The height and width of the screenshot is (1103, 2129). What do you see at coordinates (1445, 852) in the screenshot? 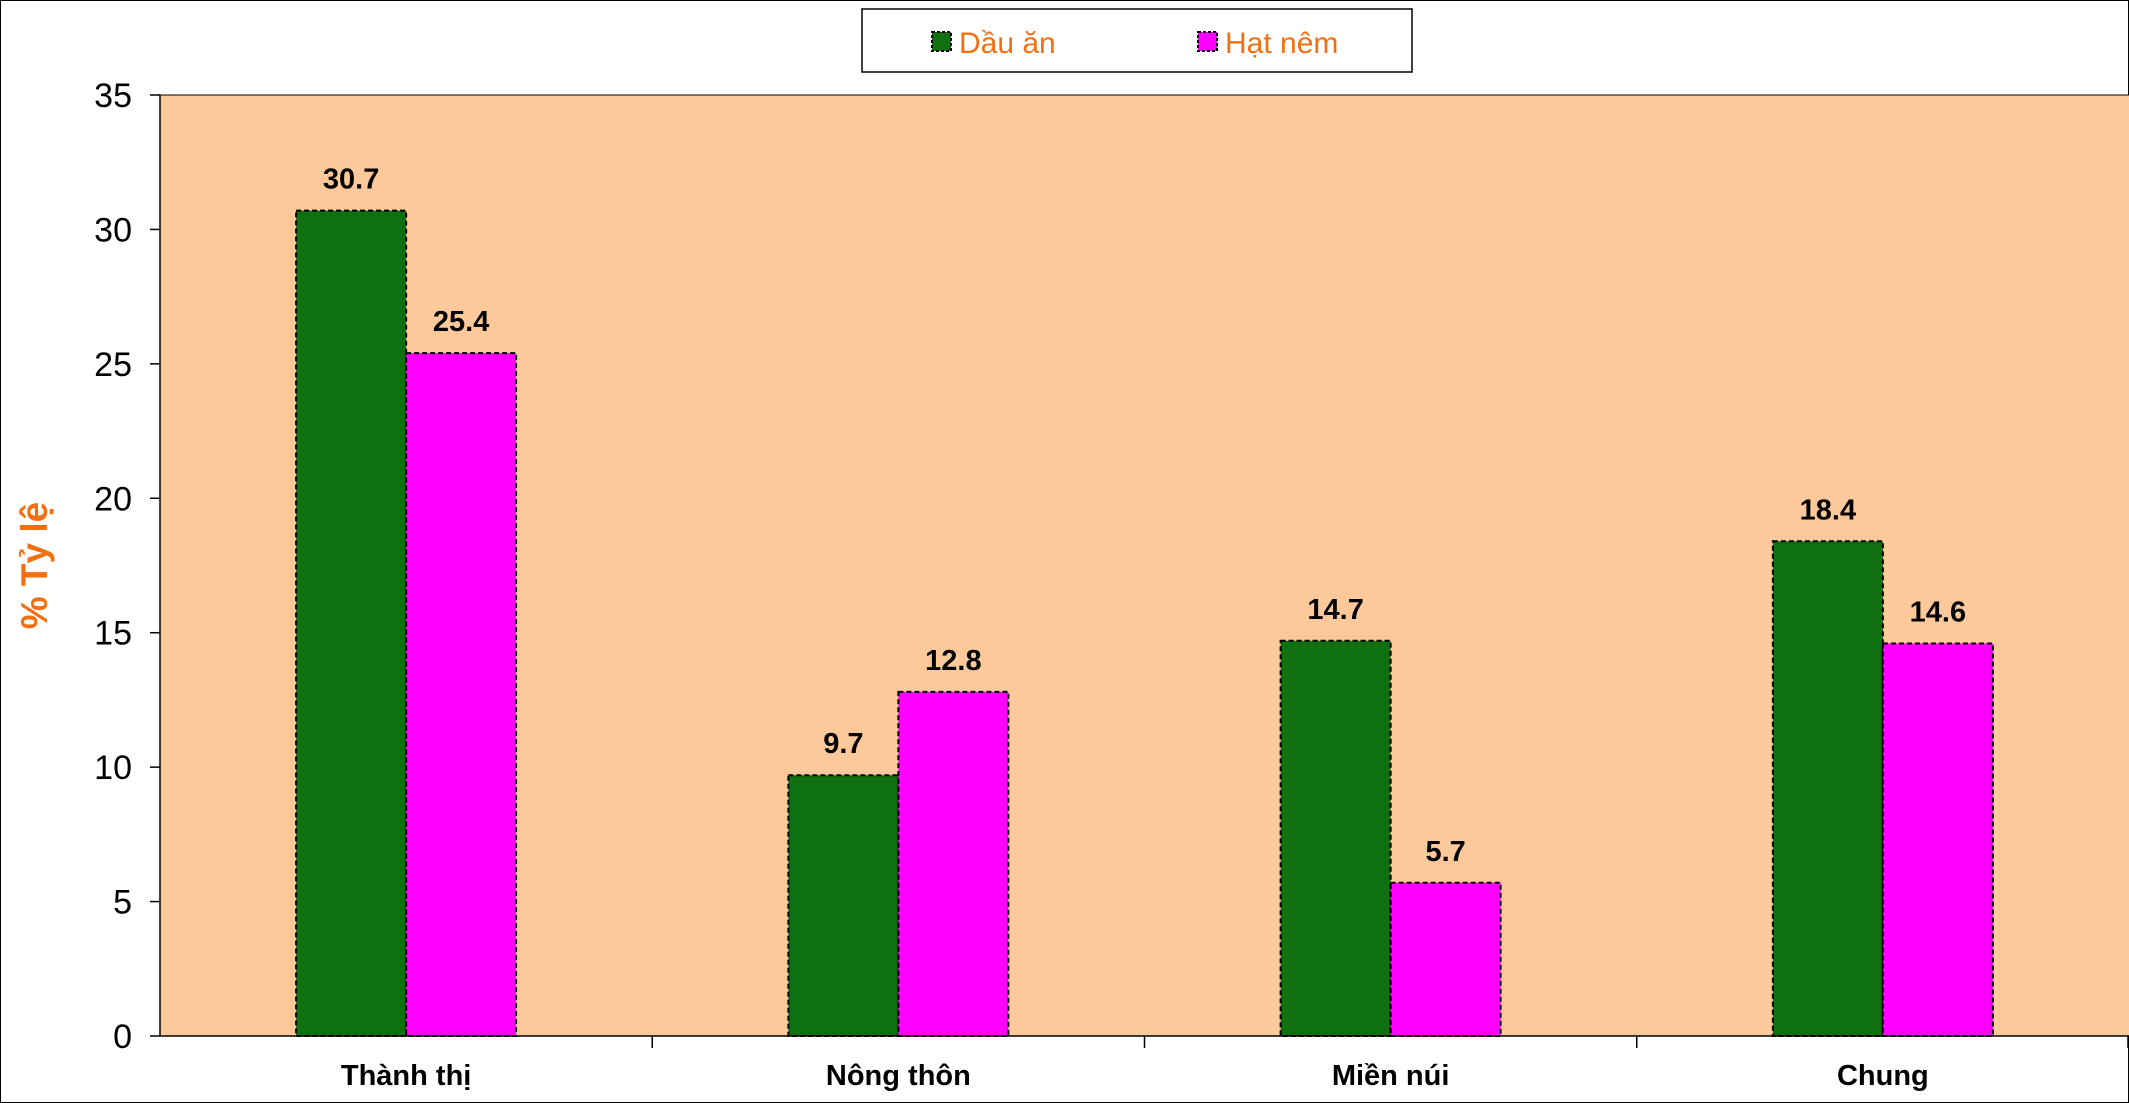
I see `data-label: 5.7` at bounding box center [1445, 852].